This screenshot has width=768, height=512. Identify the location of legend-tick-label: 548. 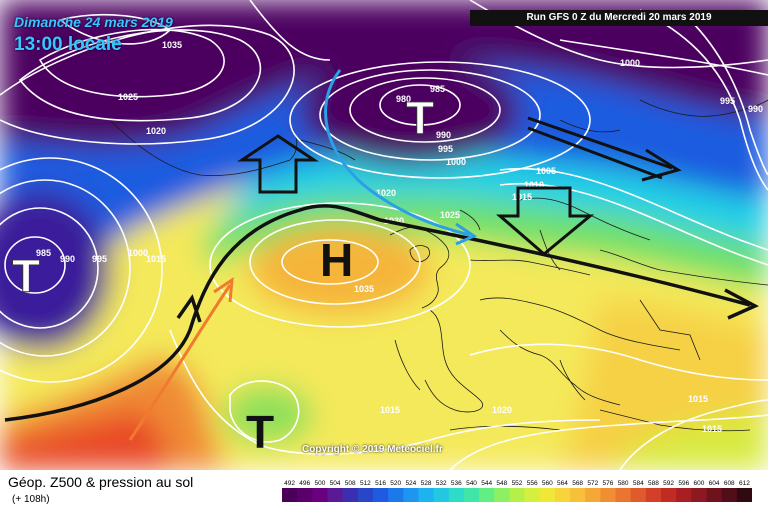
(501, 483).